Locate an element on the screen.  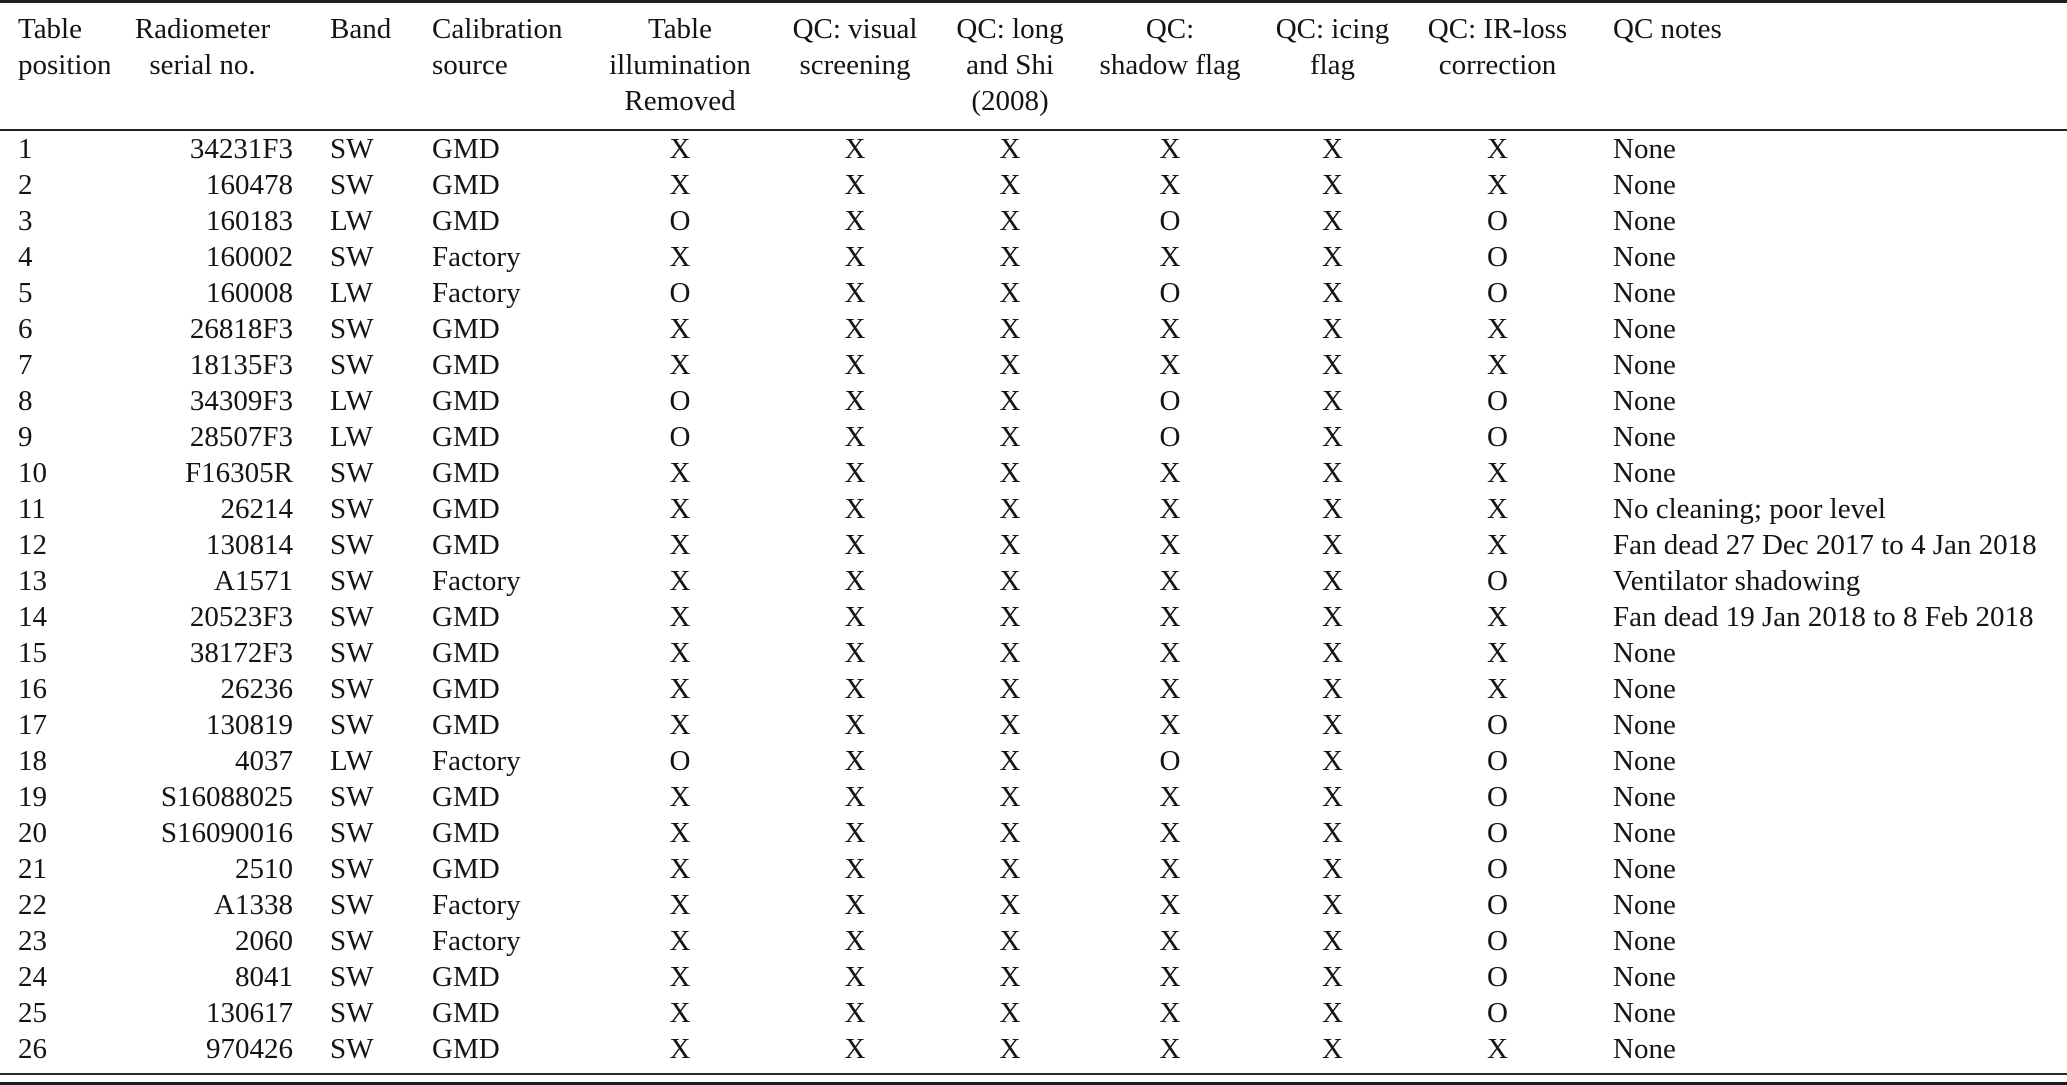
column-header-position: Table position is located at coordinates (55, 67).